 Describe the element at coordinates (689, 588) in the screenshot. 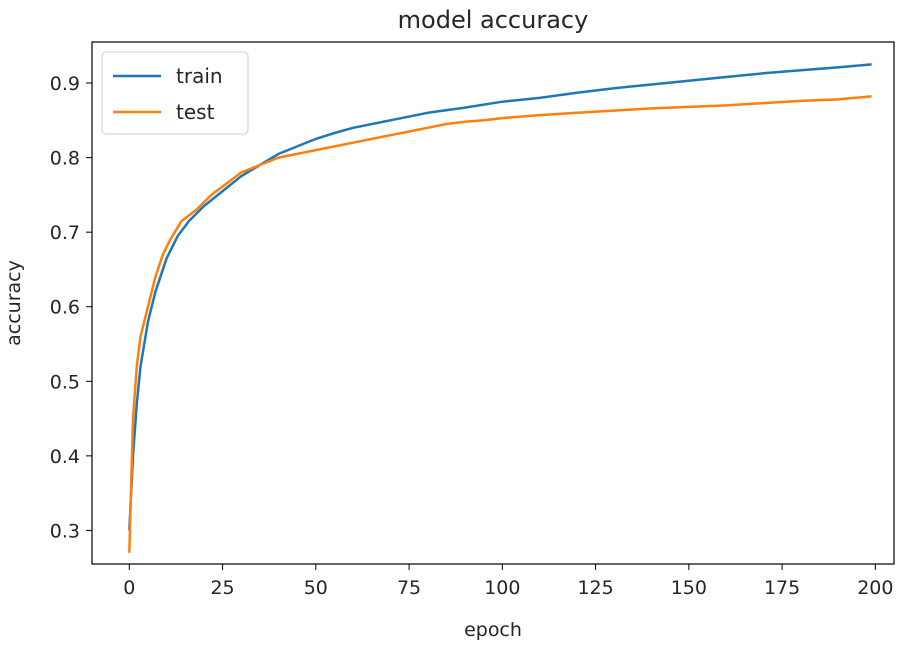

I see `x-tick-label: 150` at that location.